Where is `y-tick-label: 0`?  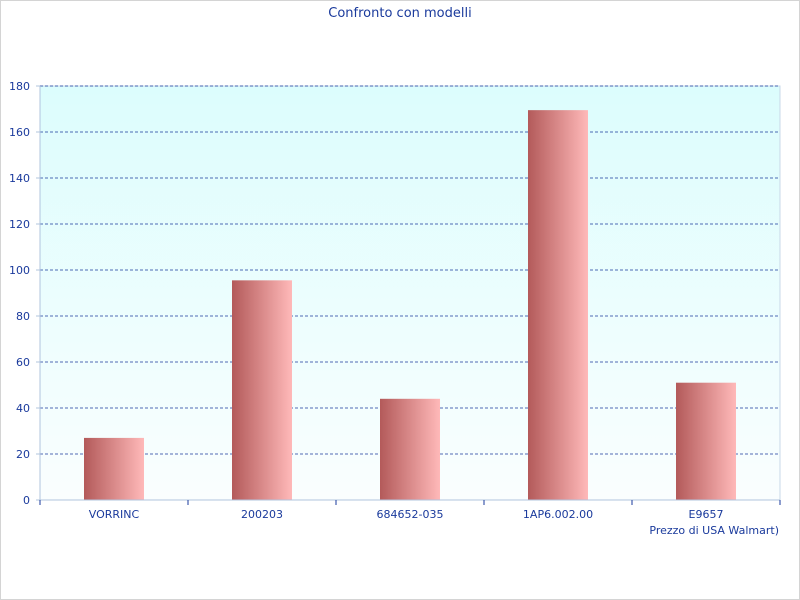
y-tick-label: 0 is located at coordinates (26, 500).